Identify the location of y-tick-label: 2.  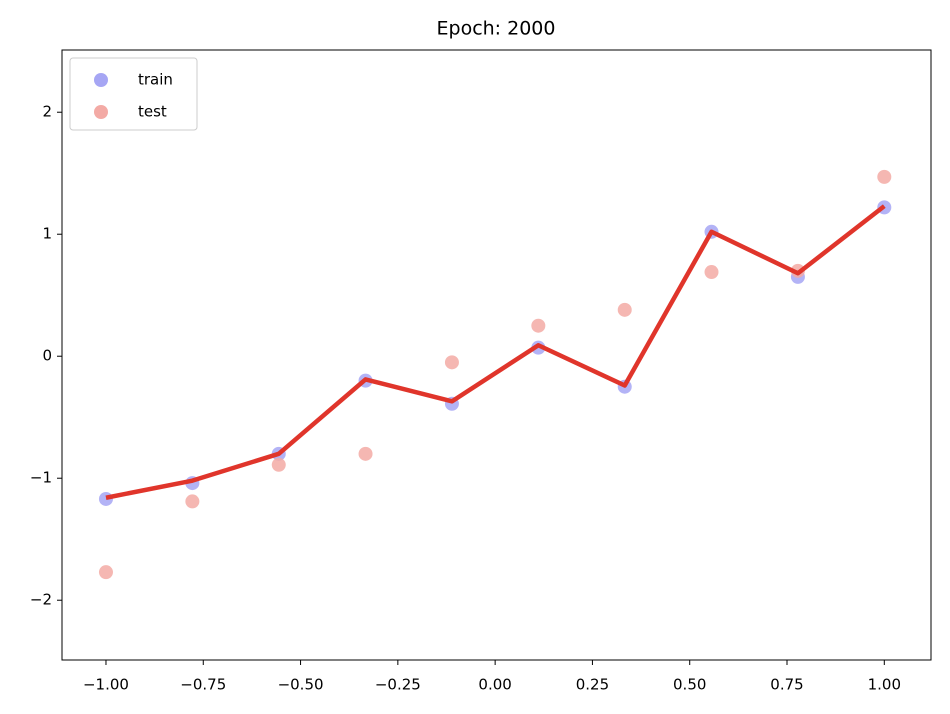
(47, 112).